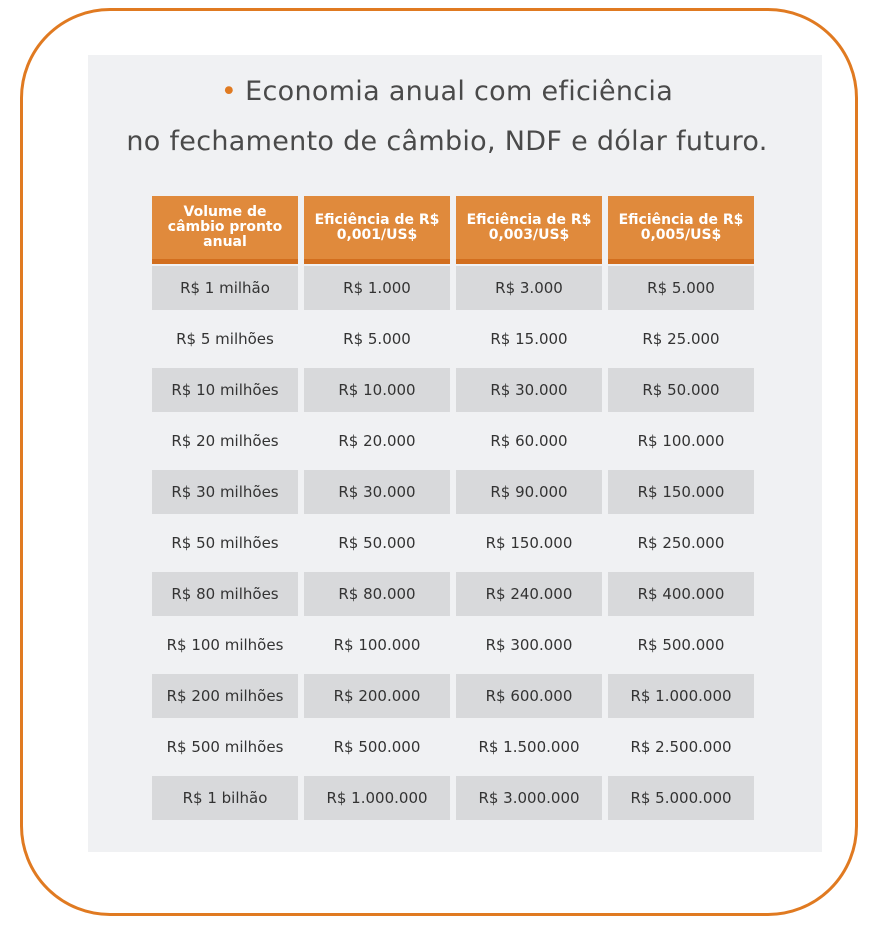 The width and height of the screenshot is (894, 934). Describe the element at coordinates (681, 594) in the screenshot. I see `cell-efficiency-0005: R$ 400.000` at that location.